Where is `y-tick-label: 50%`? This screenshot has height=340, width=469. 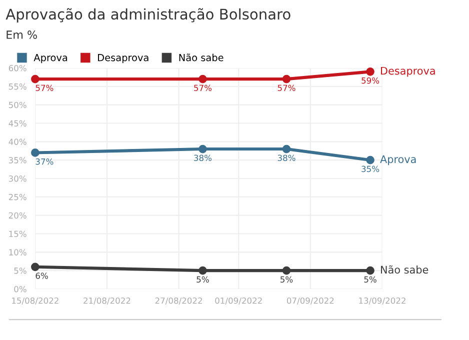
y-tick-label: 50% is located at coordinates (17, 105).